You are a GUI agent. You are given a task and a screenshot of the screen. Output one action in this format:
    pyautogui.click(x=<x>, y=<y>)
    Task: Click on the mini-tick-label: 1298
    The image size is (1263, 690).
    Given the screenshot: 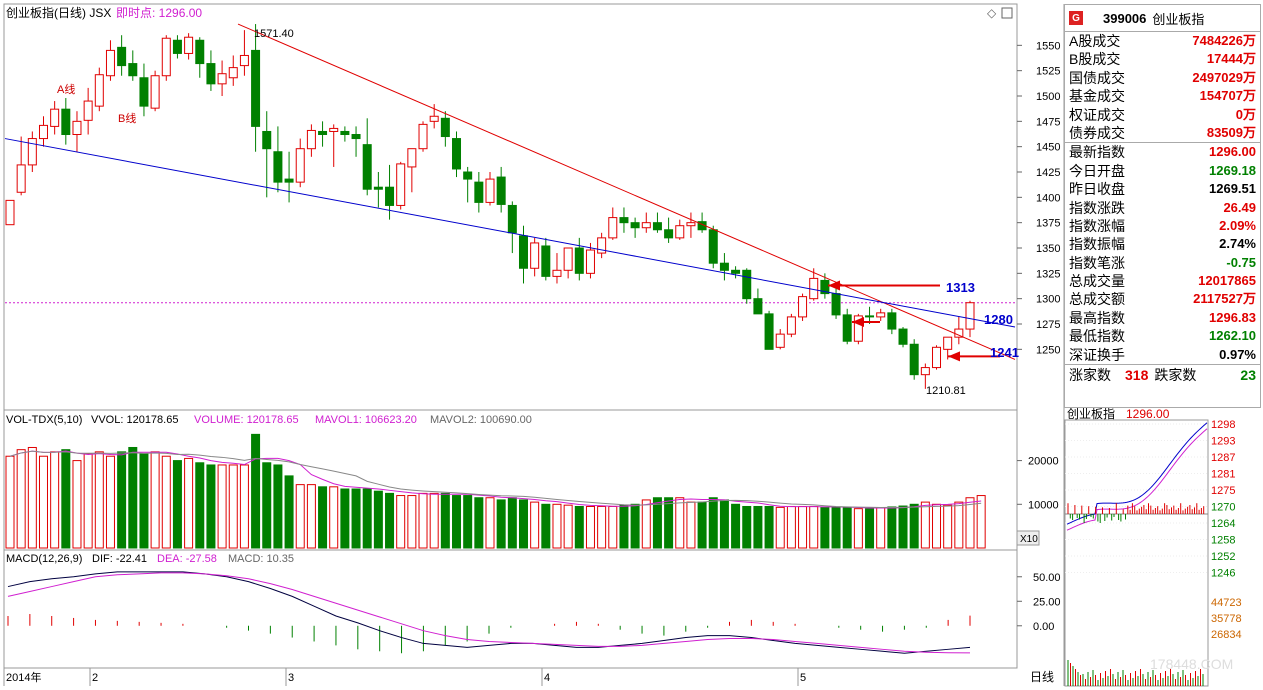 What is the action you would take?
    pyautogui.click(x=1223, y=425)
    